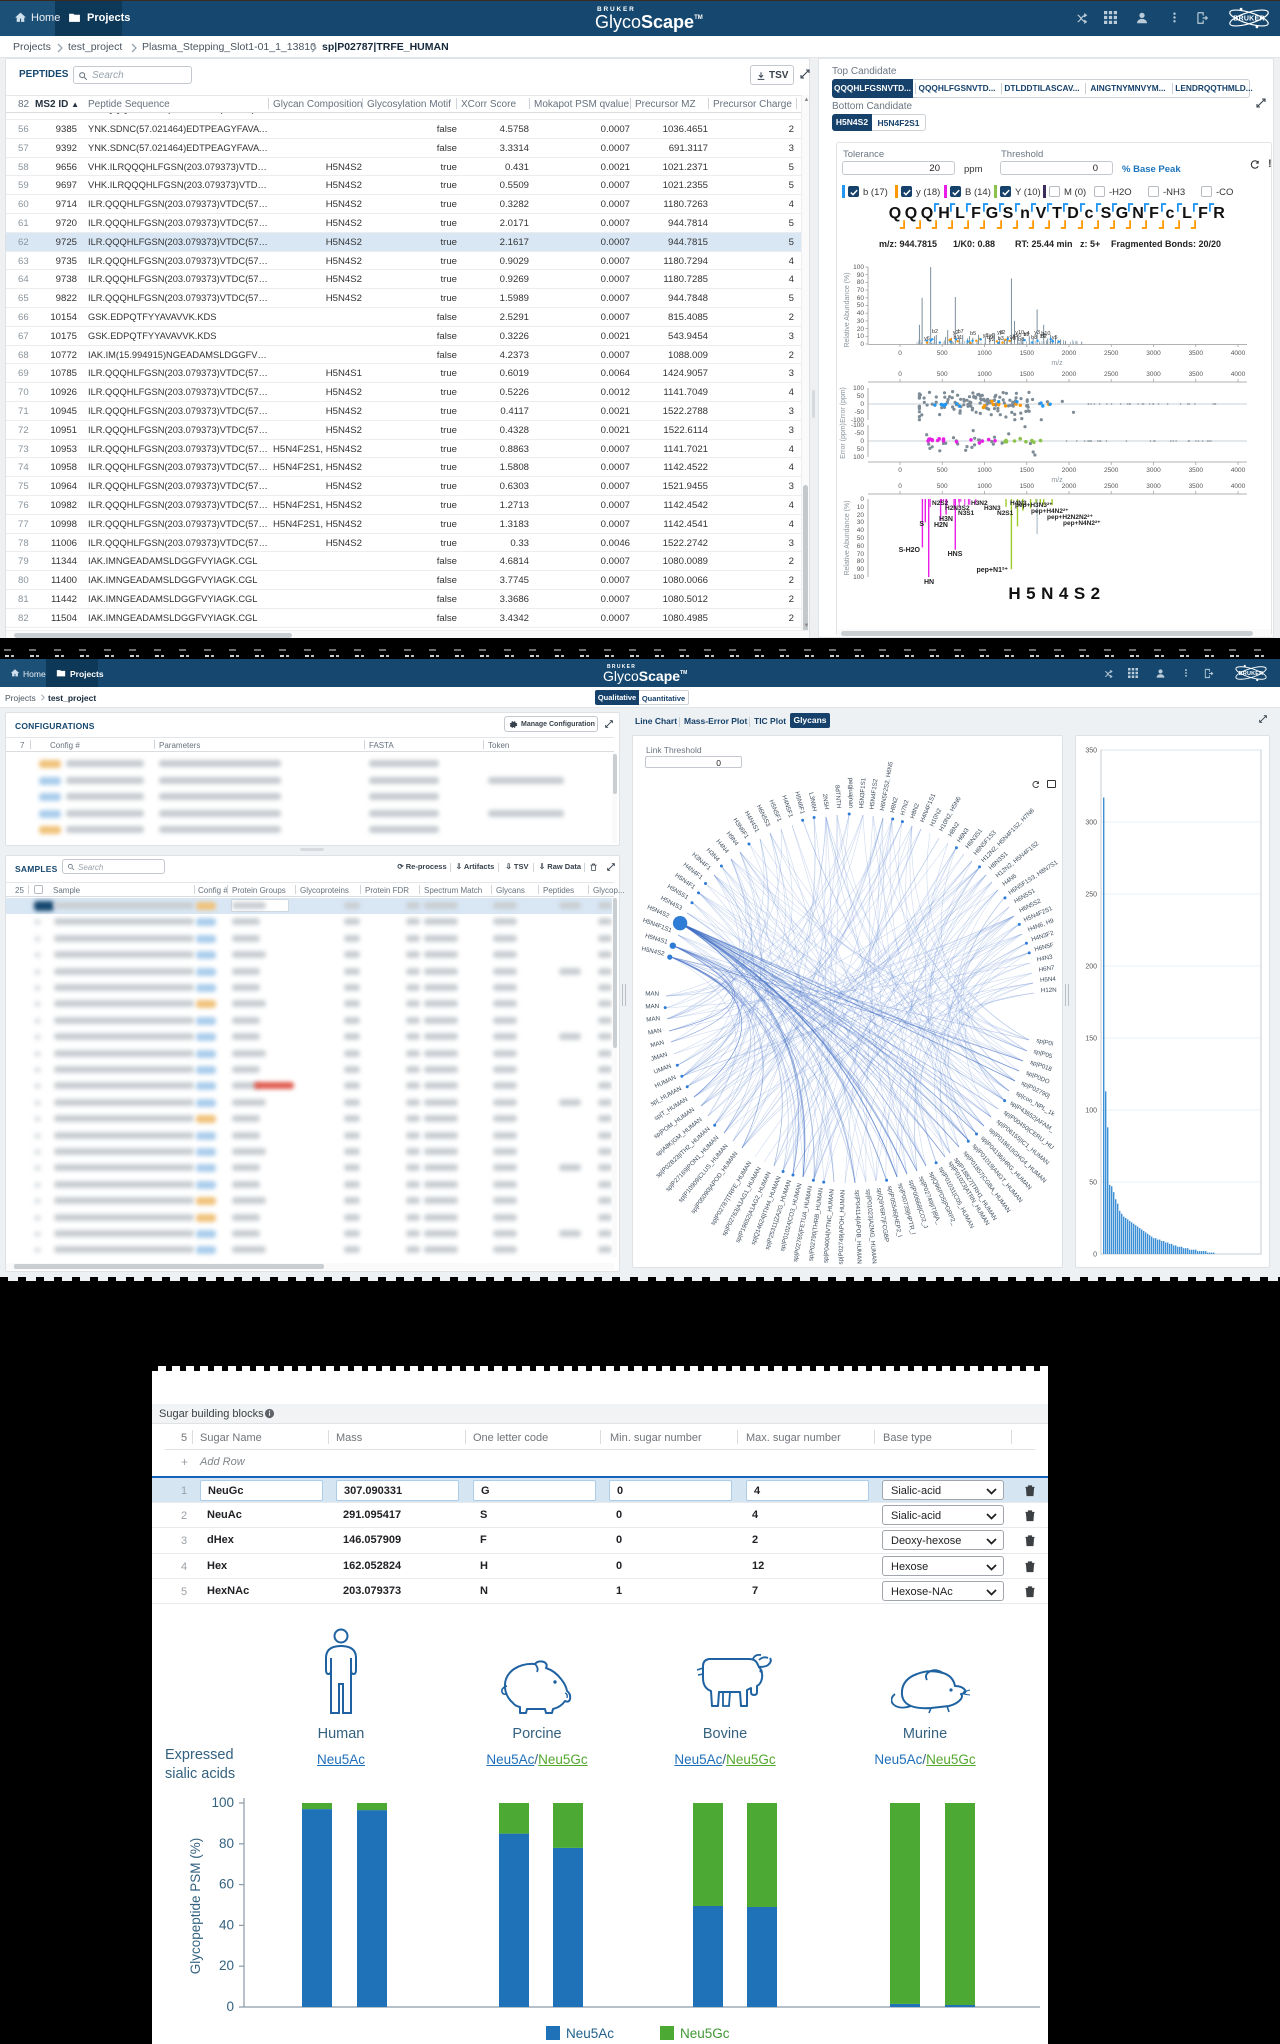 This screenshot has height=2044, width=1280. I want to click on svg-text: H3N4, so click(713, 855).